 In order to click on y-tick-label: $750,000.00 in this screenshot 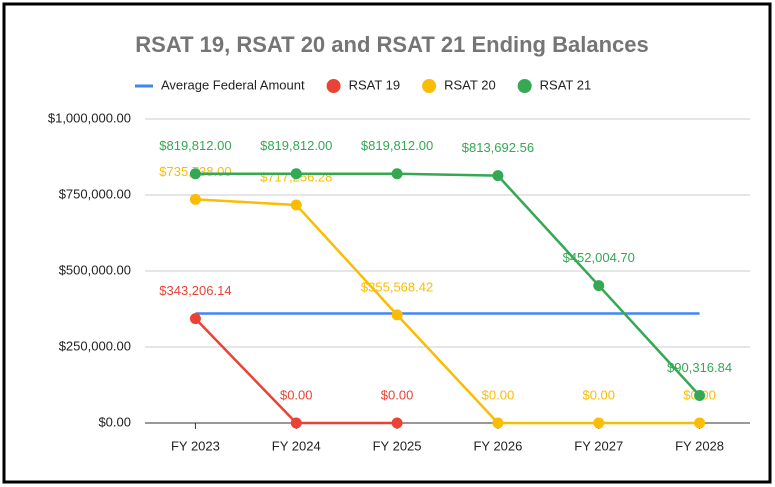, I will do `click(95, 193)`.